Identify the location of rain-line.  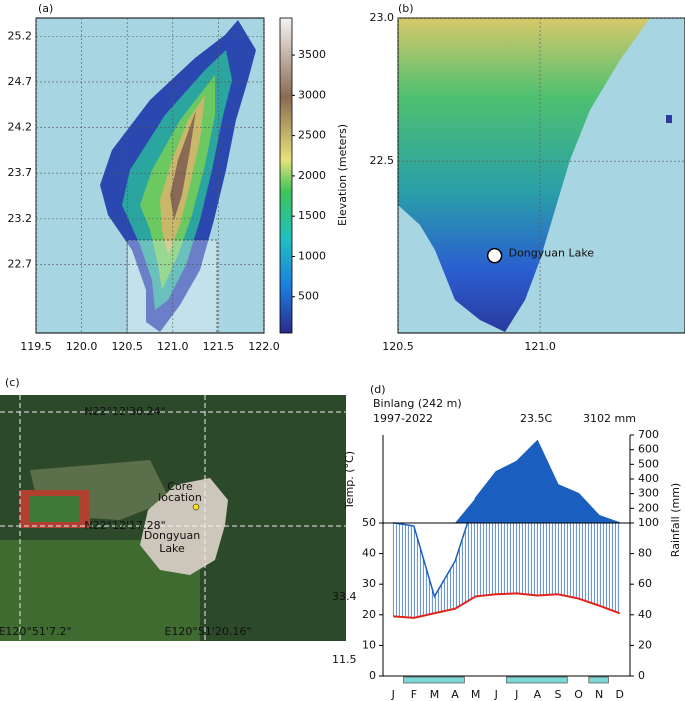
(506, 519).